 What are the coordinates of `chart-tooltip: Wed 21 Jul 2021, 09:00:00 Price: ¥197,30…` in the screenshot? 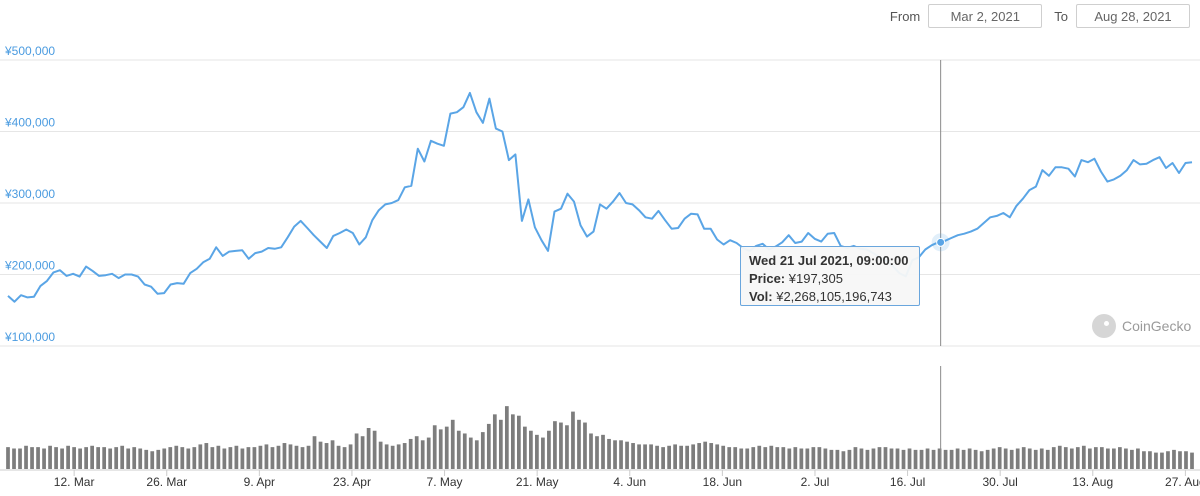 It's located at (830, 276).